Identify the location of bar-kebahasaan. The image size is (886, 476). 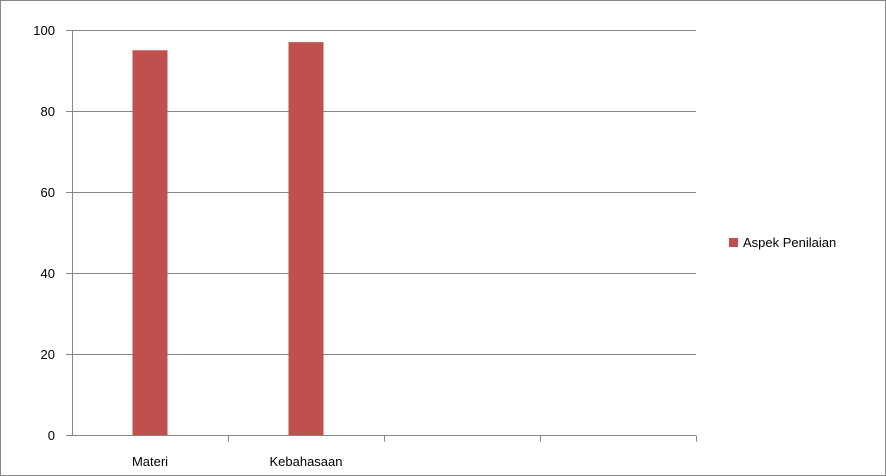
(306, 239).